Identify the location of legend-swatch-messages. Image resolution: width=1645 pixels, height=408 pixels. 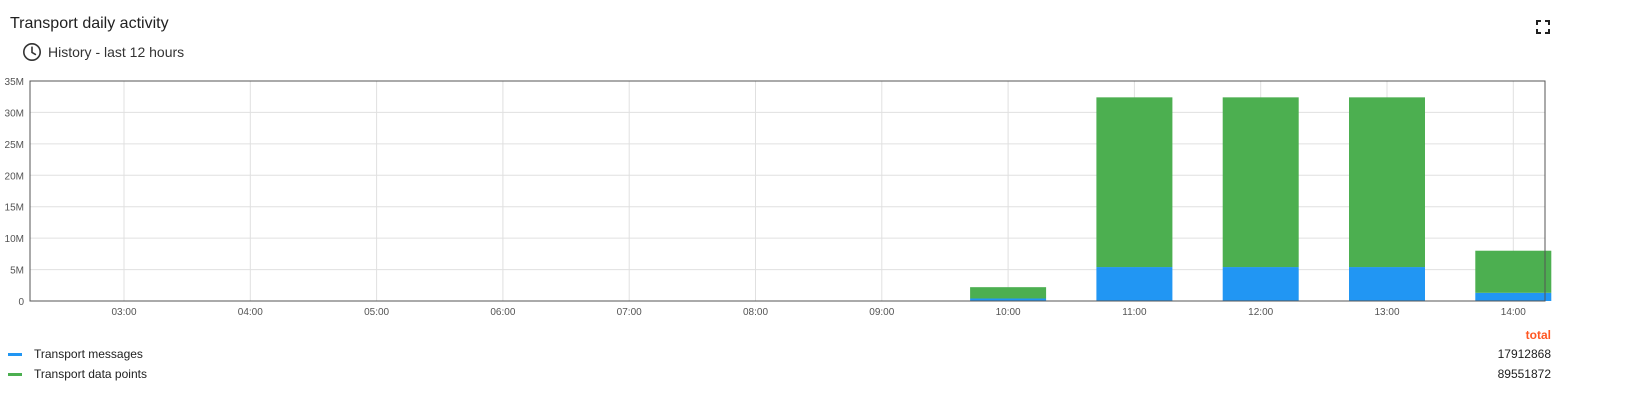
(15, 354).